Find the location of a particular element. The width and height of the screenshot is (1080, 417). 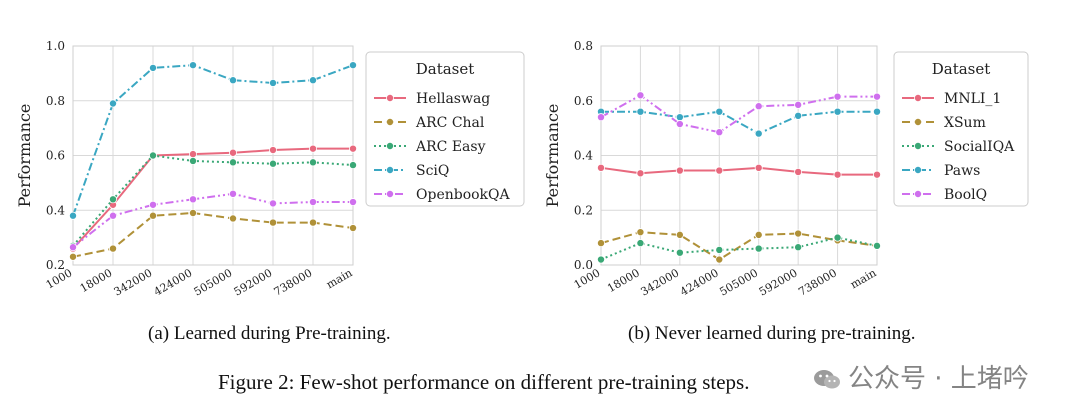

series-openbookqa is located at coordinates (213, 220).